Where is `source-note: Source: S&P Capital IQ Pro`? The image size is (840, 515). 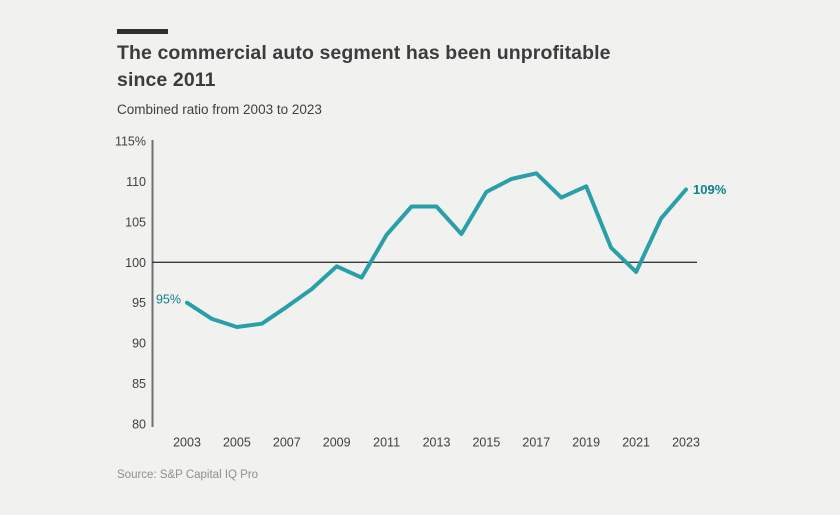
source-note: Source: S&P Capital IQ Pro is located at coordinates (188, 475).